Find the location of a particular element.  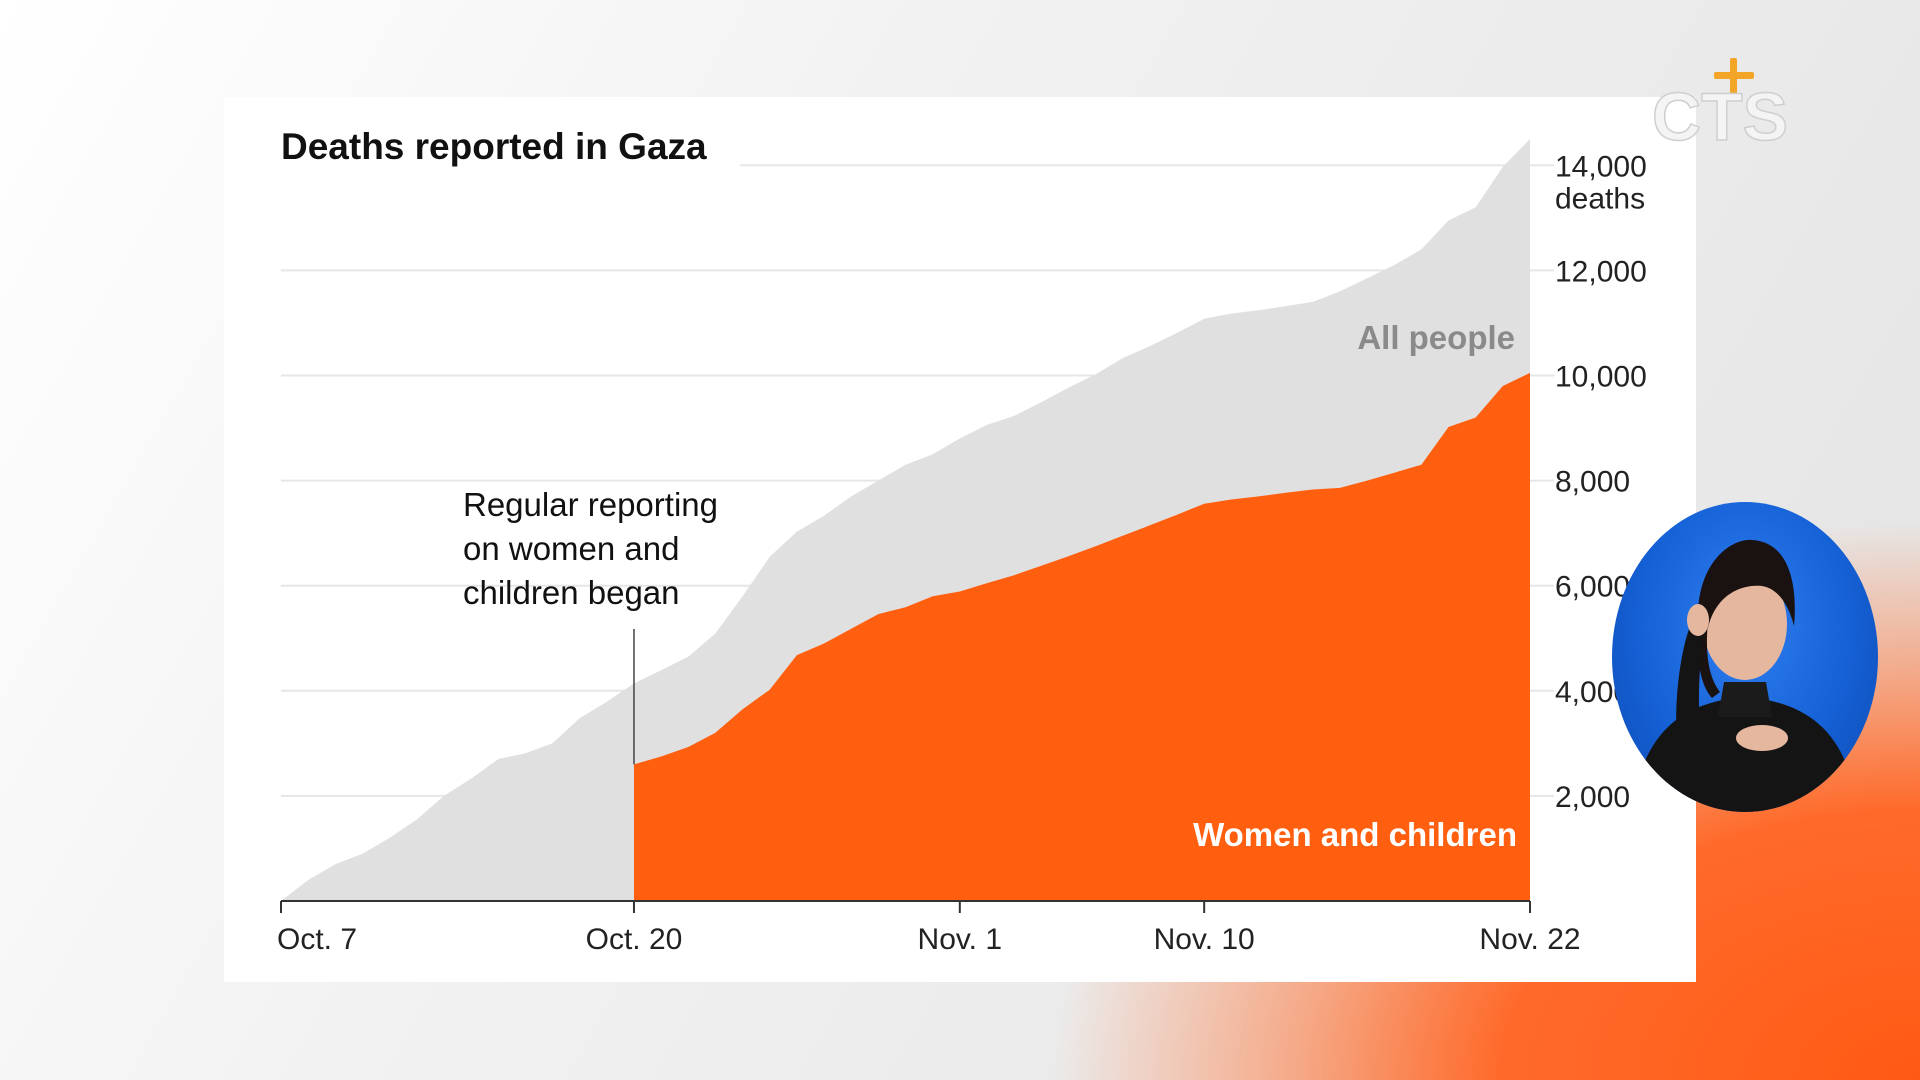

annotation-line-text: children began is located at coordinates (571, 592).